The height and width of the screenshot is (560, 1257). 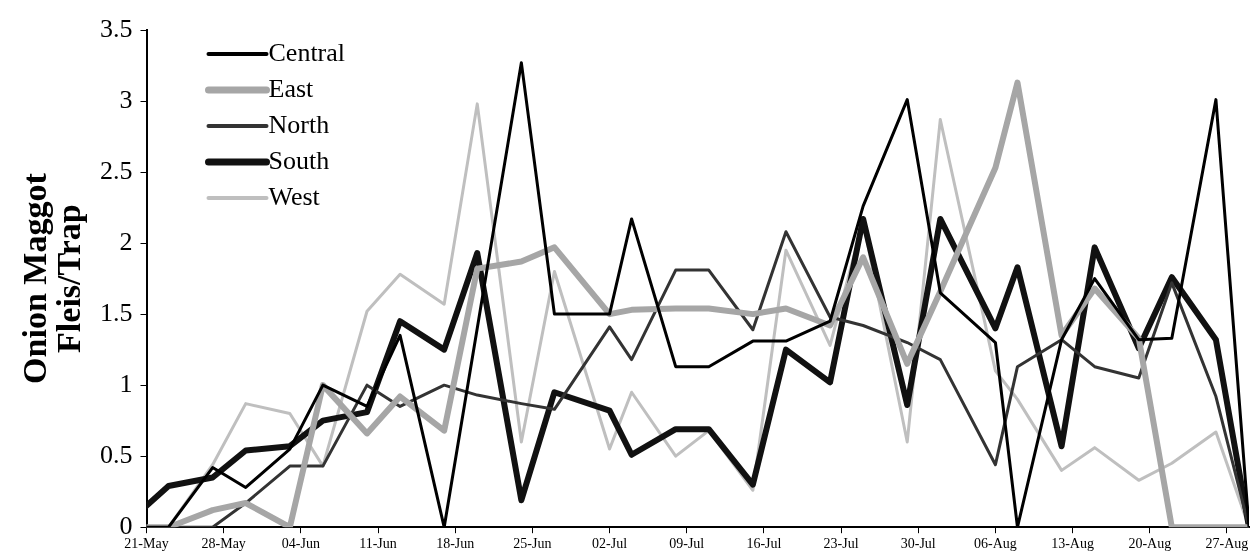 I want to click on x-tick-label: 25-Jun, so click(x=532, y=544).